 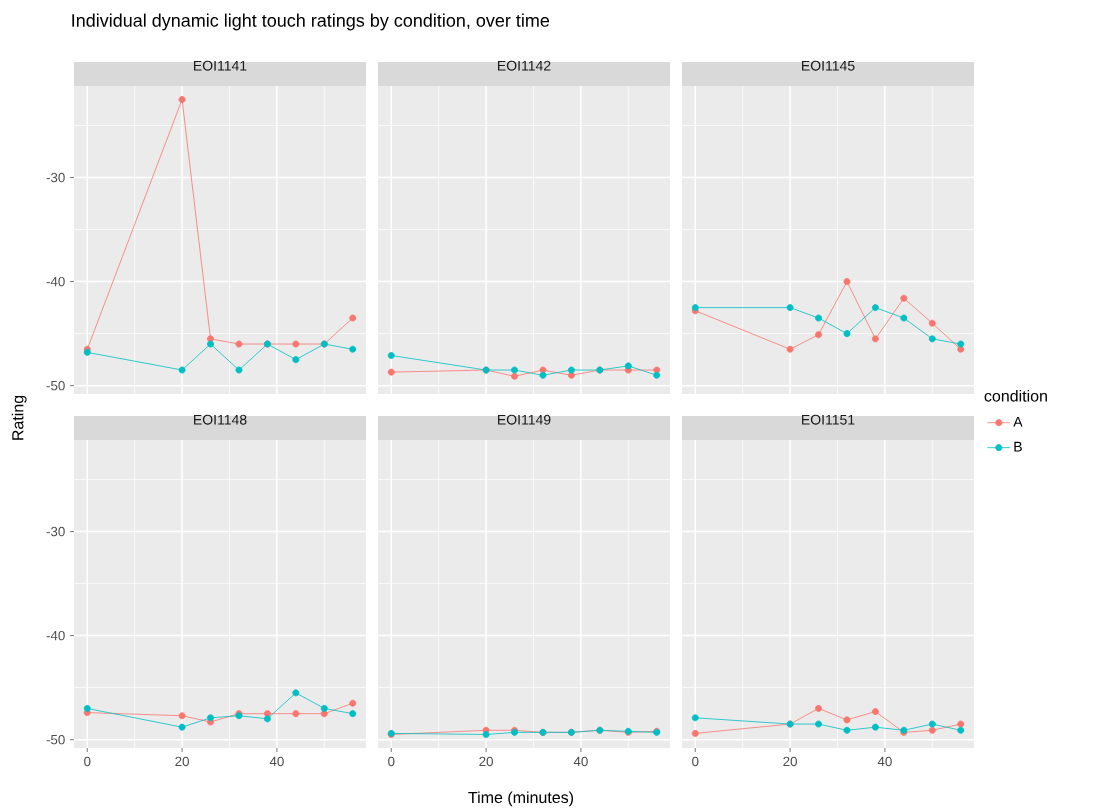 What do you see at coordinates (220, 65) in the screenshot?
I see `chart-title: EOI1141` at bounding box center [220, 65].